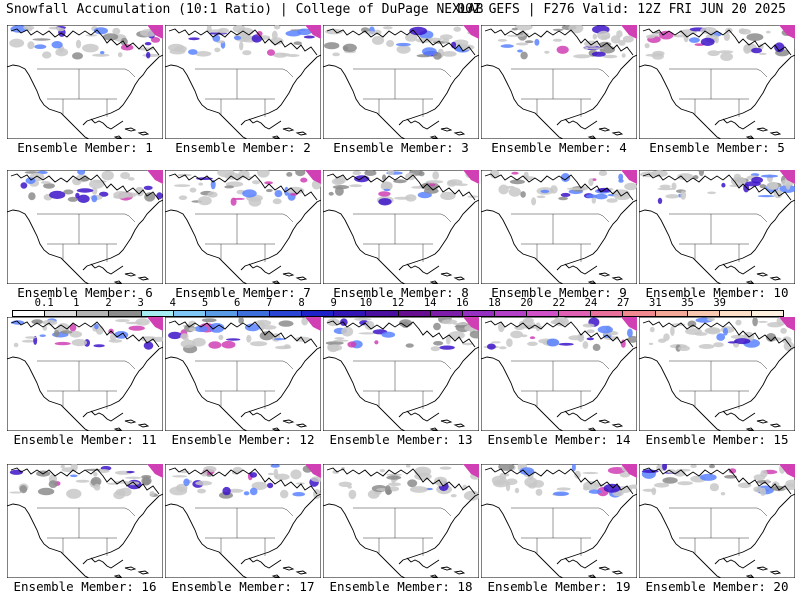 The width and height of the screenshot is (800, 600). Describe the element at coordinates (559, 439) in the screenshot. I see `ensemble-member-label: Ensemble Member: 14` at that location.